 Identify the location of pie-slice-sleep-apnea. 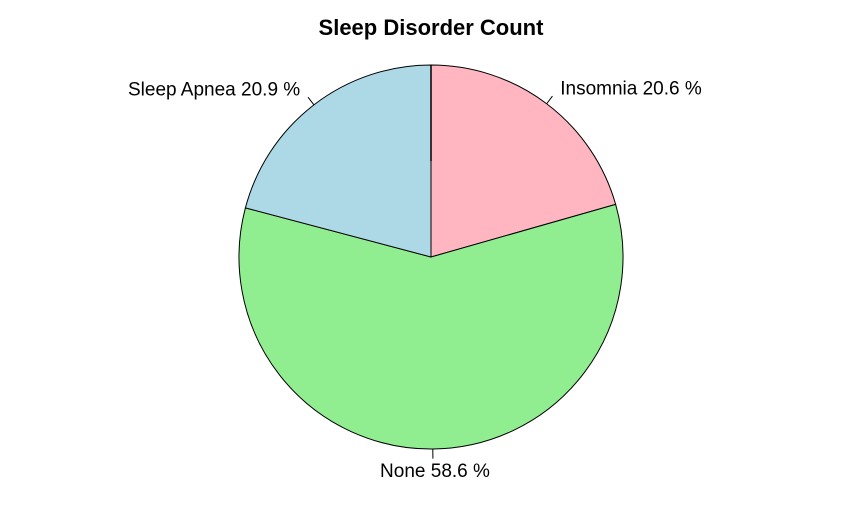
(338, 161).